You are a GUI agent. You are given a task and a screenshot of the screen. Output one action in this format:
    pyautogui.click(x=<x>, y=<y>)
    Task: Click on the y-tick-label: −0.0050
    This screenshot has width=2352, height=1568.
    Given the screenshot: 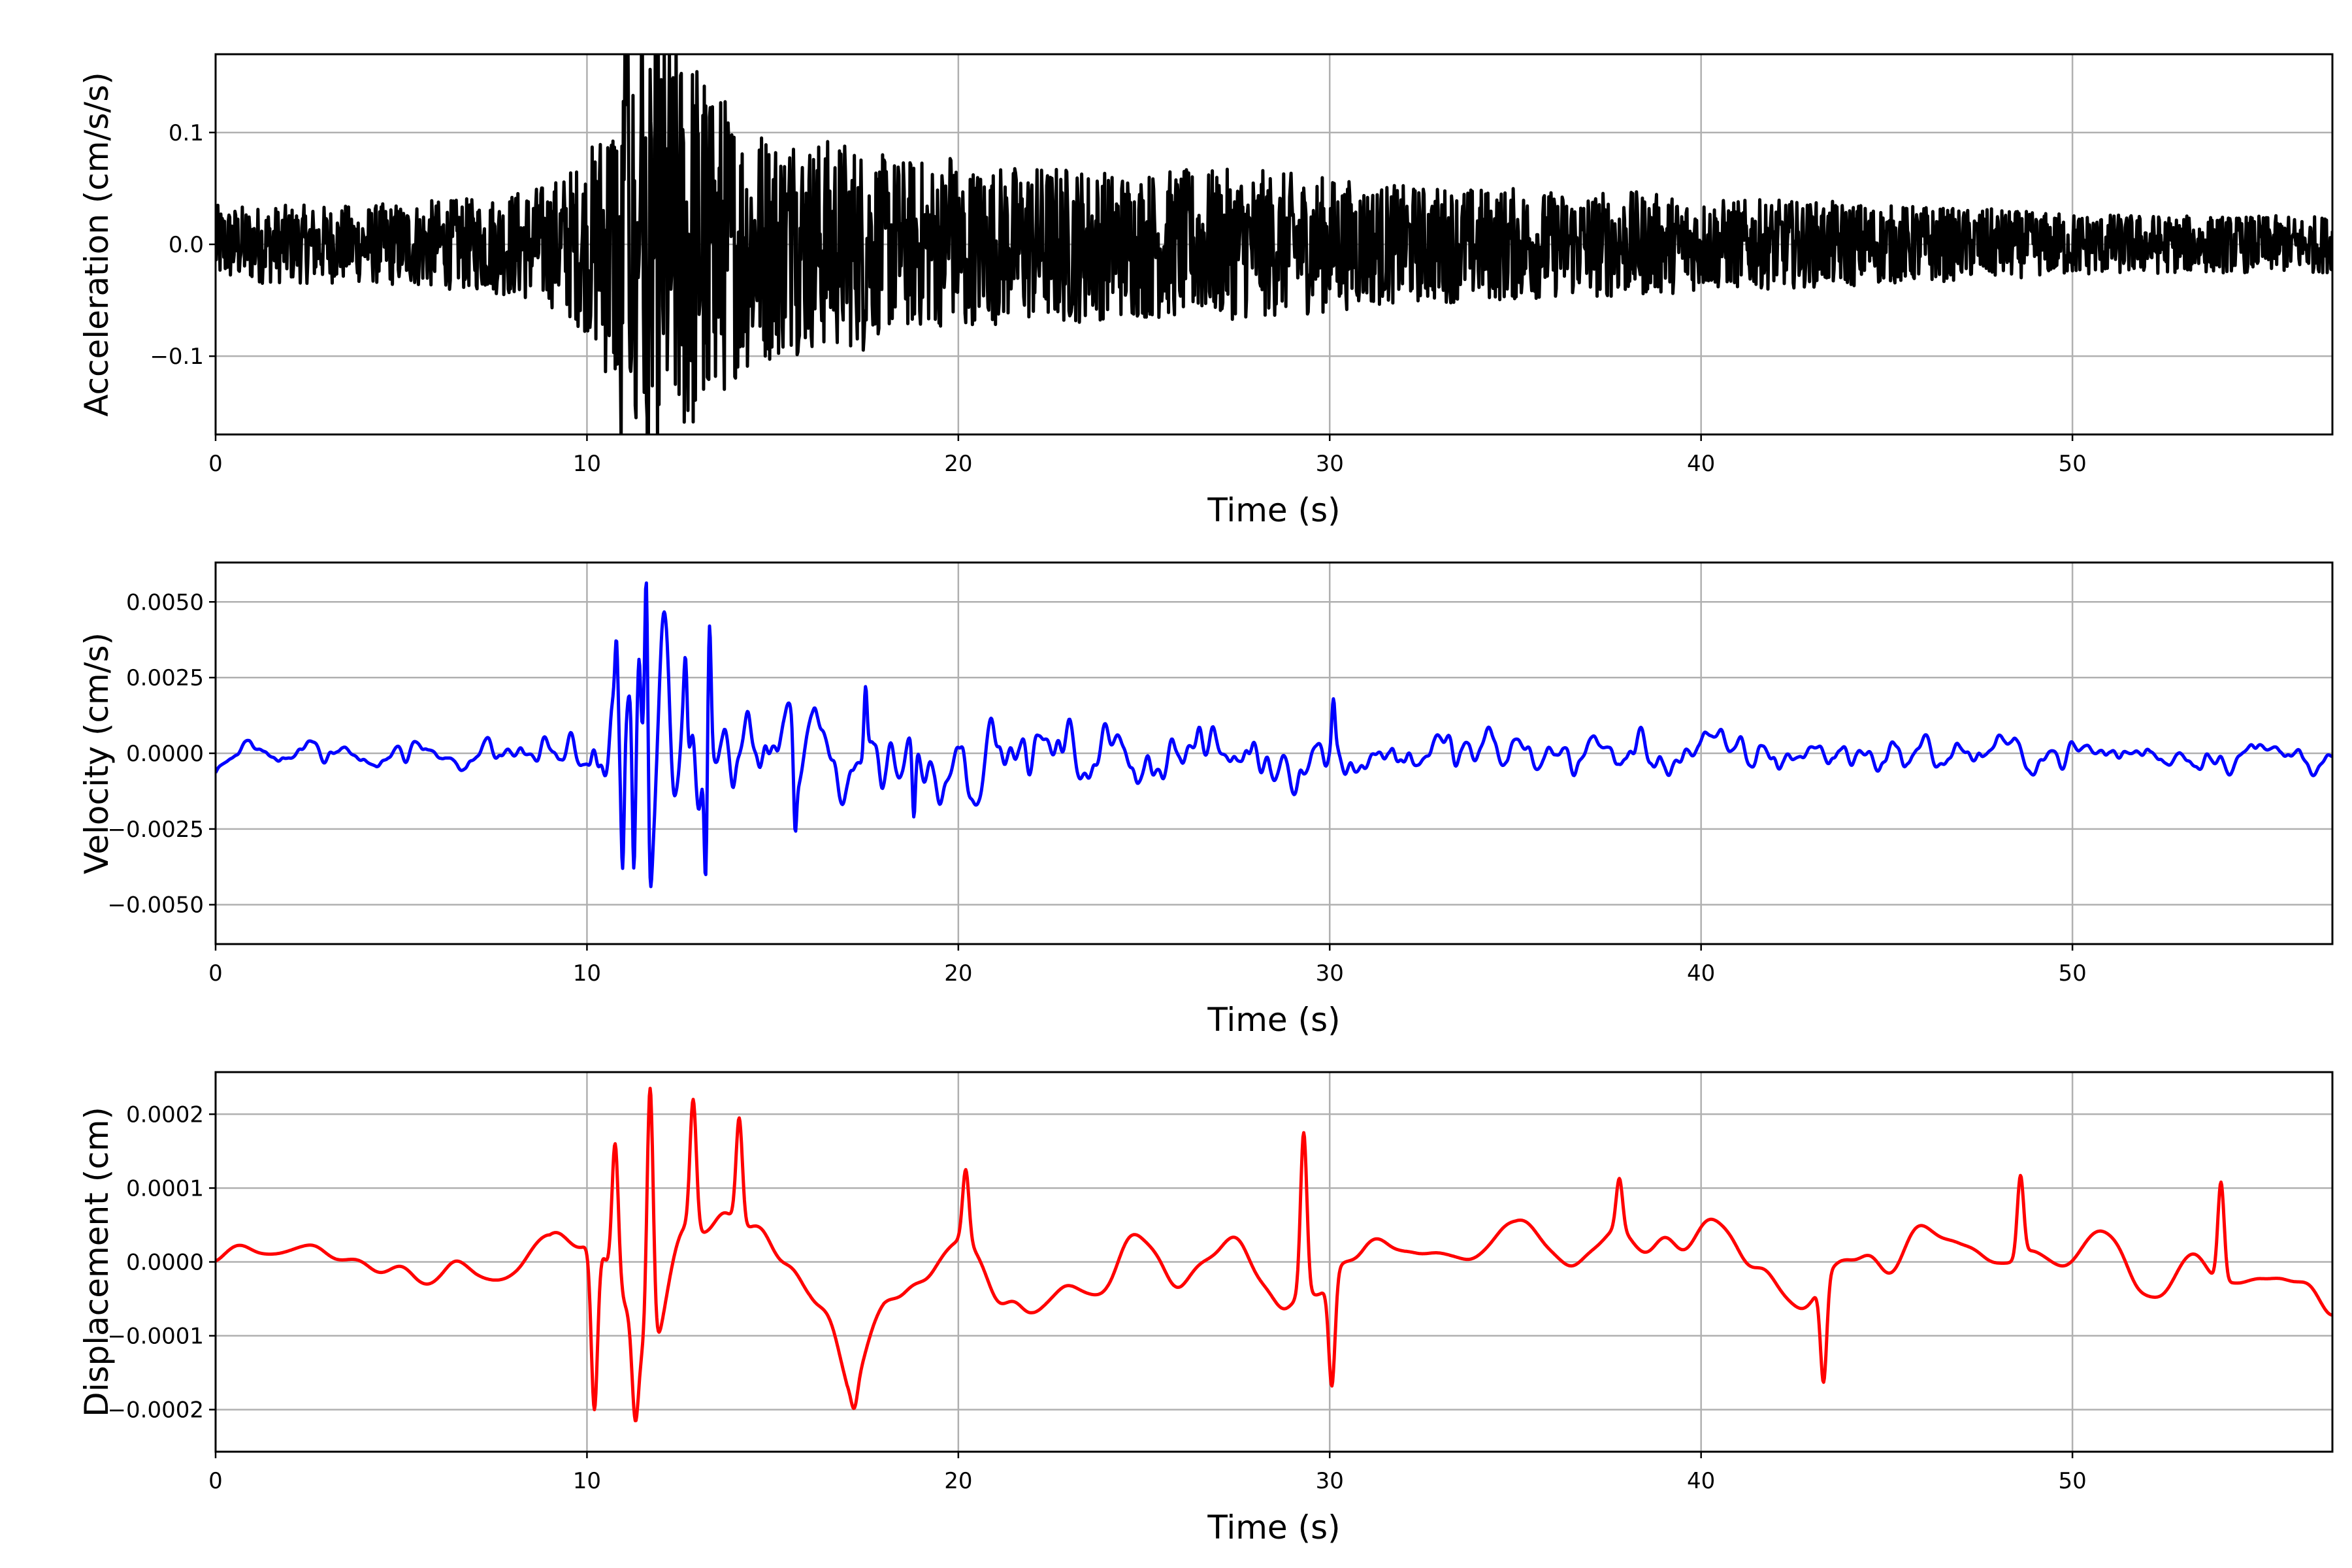 What is the action you would take?
    pyautogui.click(x=156, y=905)
    